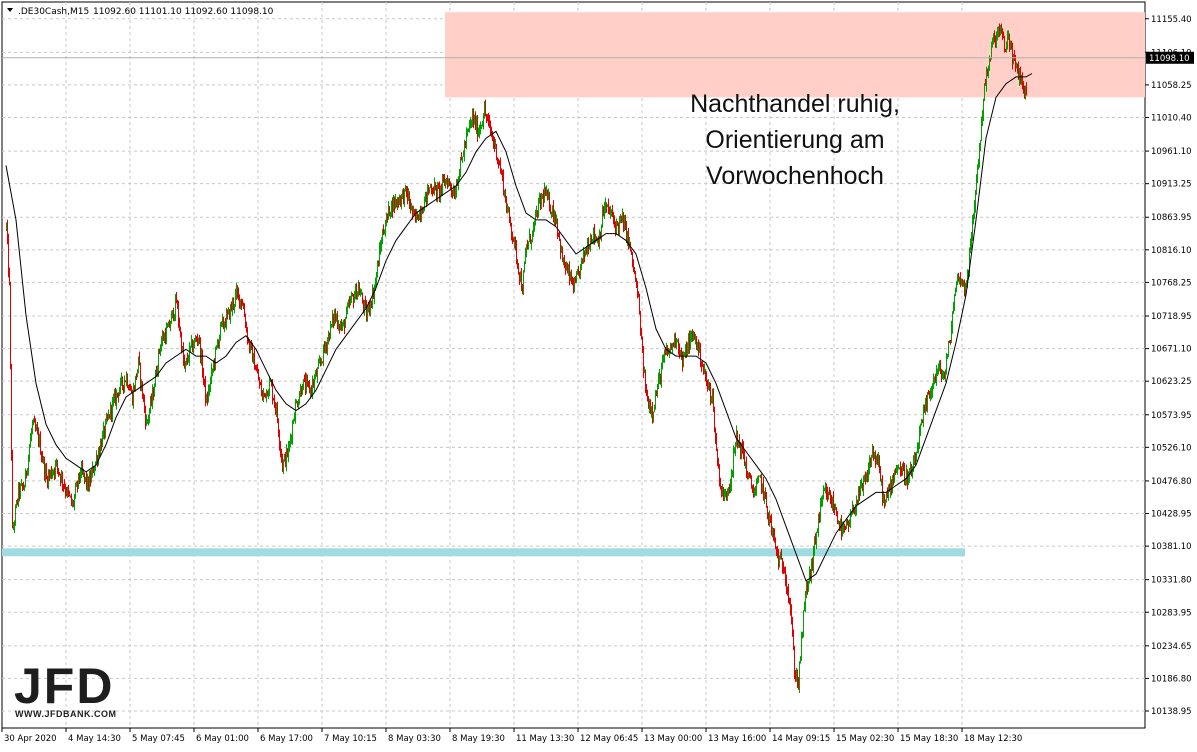 The width and height of the screenshot is (1197, 752). Describe the element at coordinates (10, 10) in the screenshot. I see `triangle-down-icon` at that location.